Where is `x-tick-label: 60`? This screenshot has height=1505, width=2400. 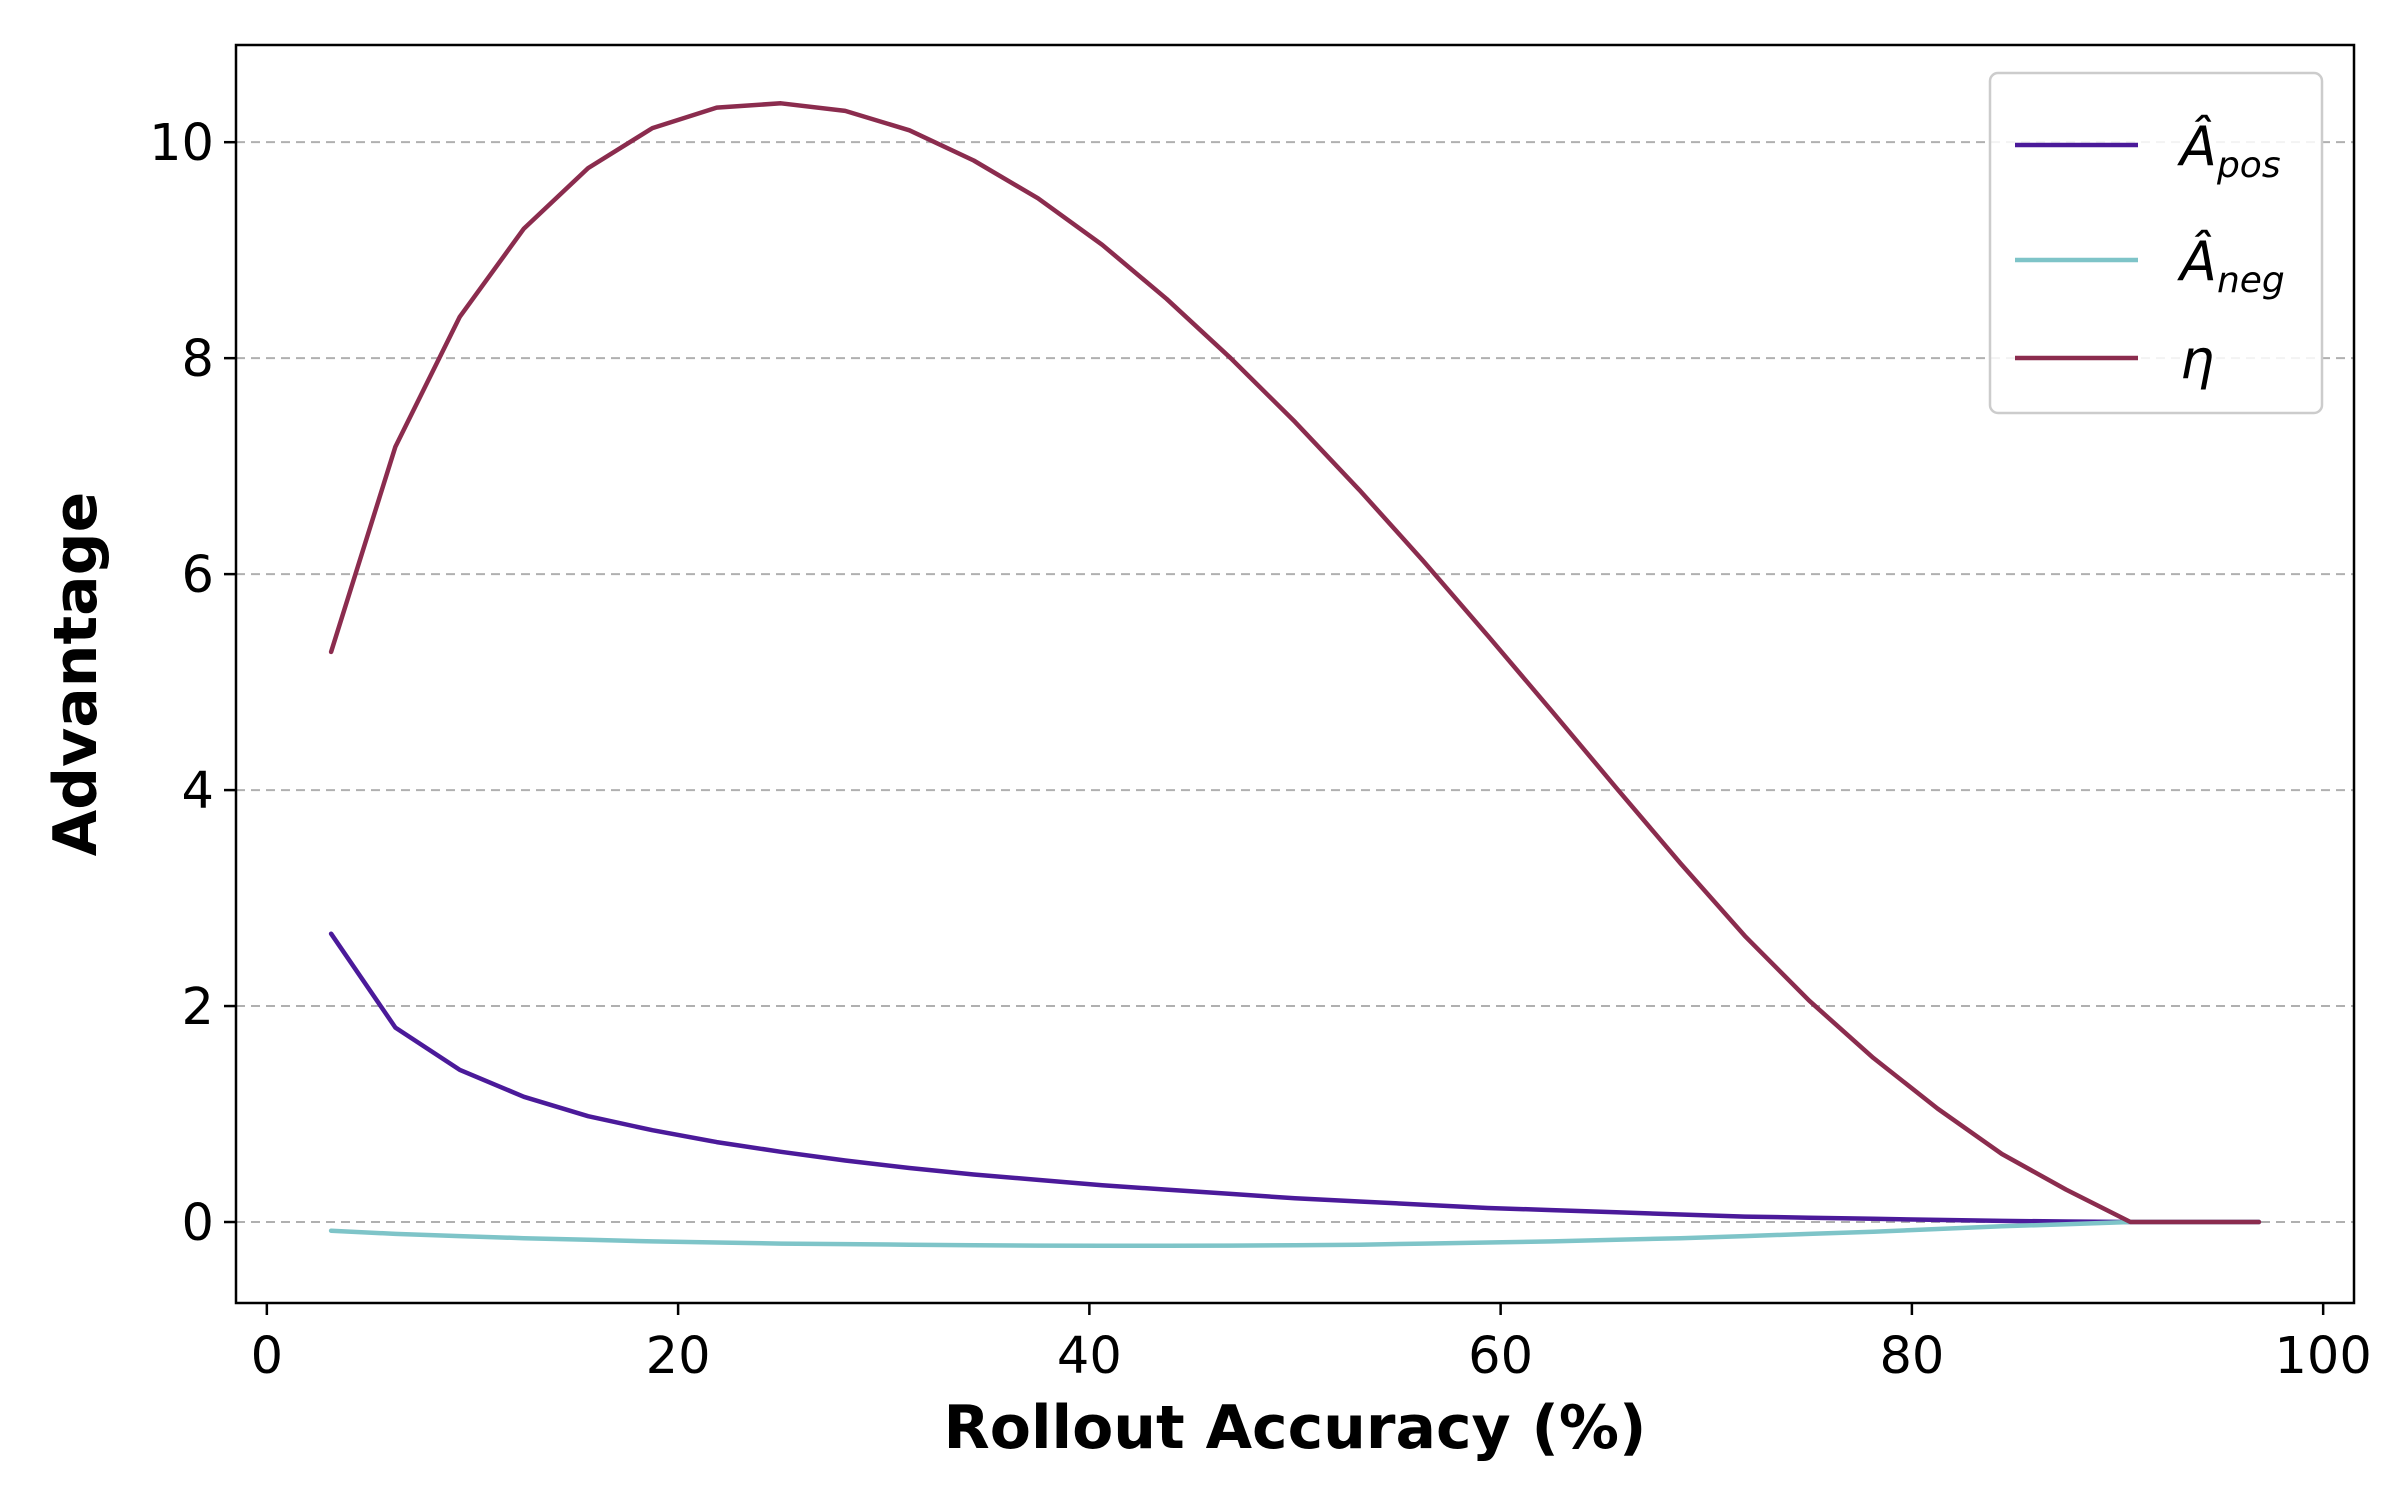
x-tick-label: 60 is located at coordinates (1500, 1356).